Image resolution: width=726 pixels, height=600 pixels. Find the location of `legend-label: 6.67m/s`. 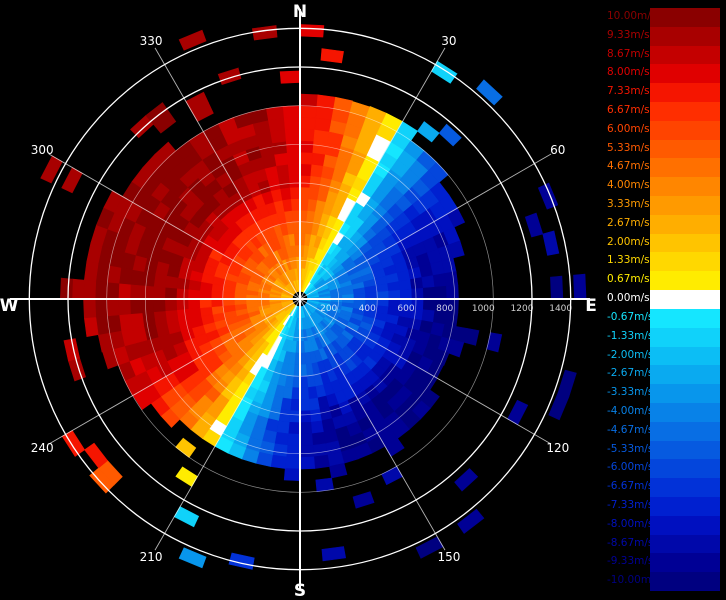

legend-label: 6.67m/s is located at coordinates (628, 110).